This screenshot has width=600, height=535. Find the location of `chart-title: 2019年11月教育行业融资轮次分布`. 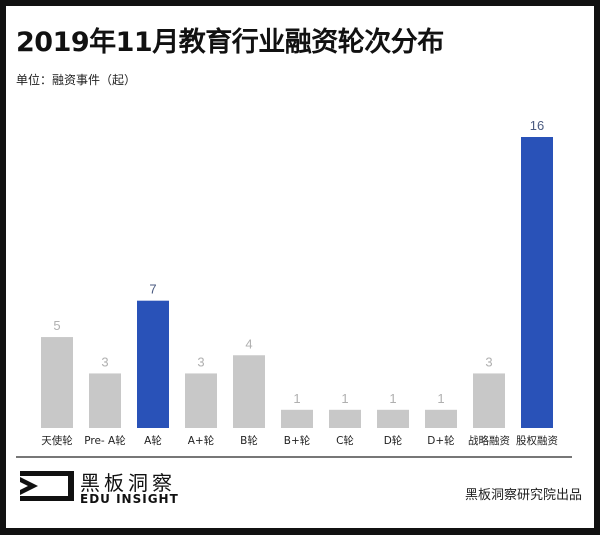

chart-title: 2019年11月教育行业融资轮次分布 is located at coordinates (230, 42).